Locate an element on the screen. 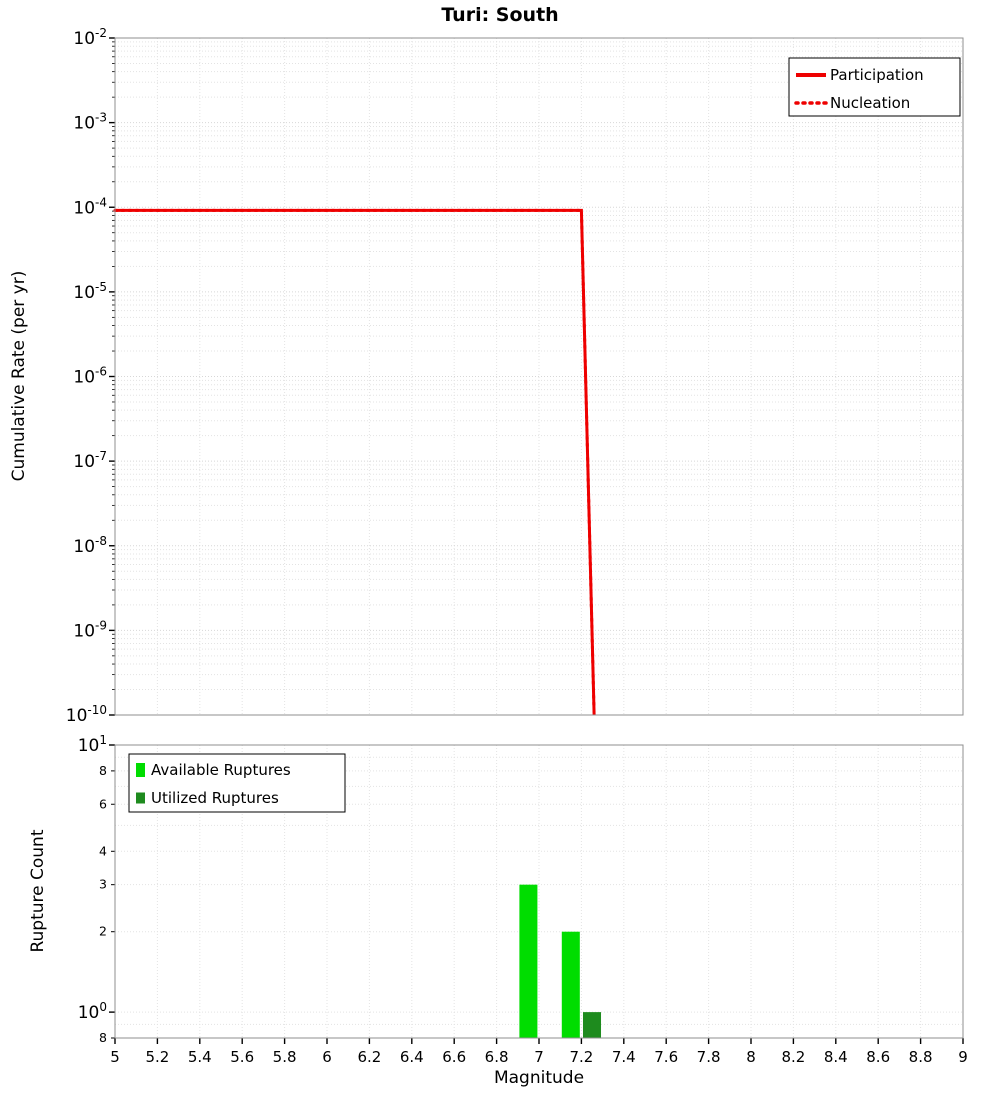 This screenshot has height=1100, width=1000. x-tick-label: 5.8 is located at coordinates (285, 1057).